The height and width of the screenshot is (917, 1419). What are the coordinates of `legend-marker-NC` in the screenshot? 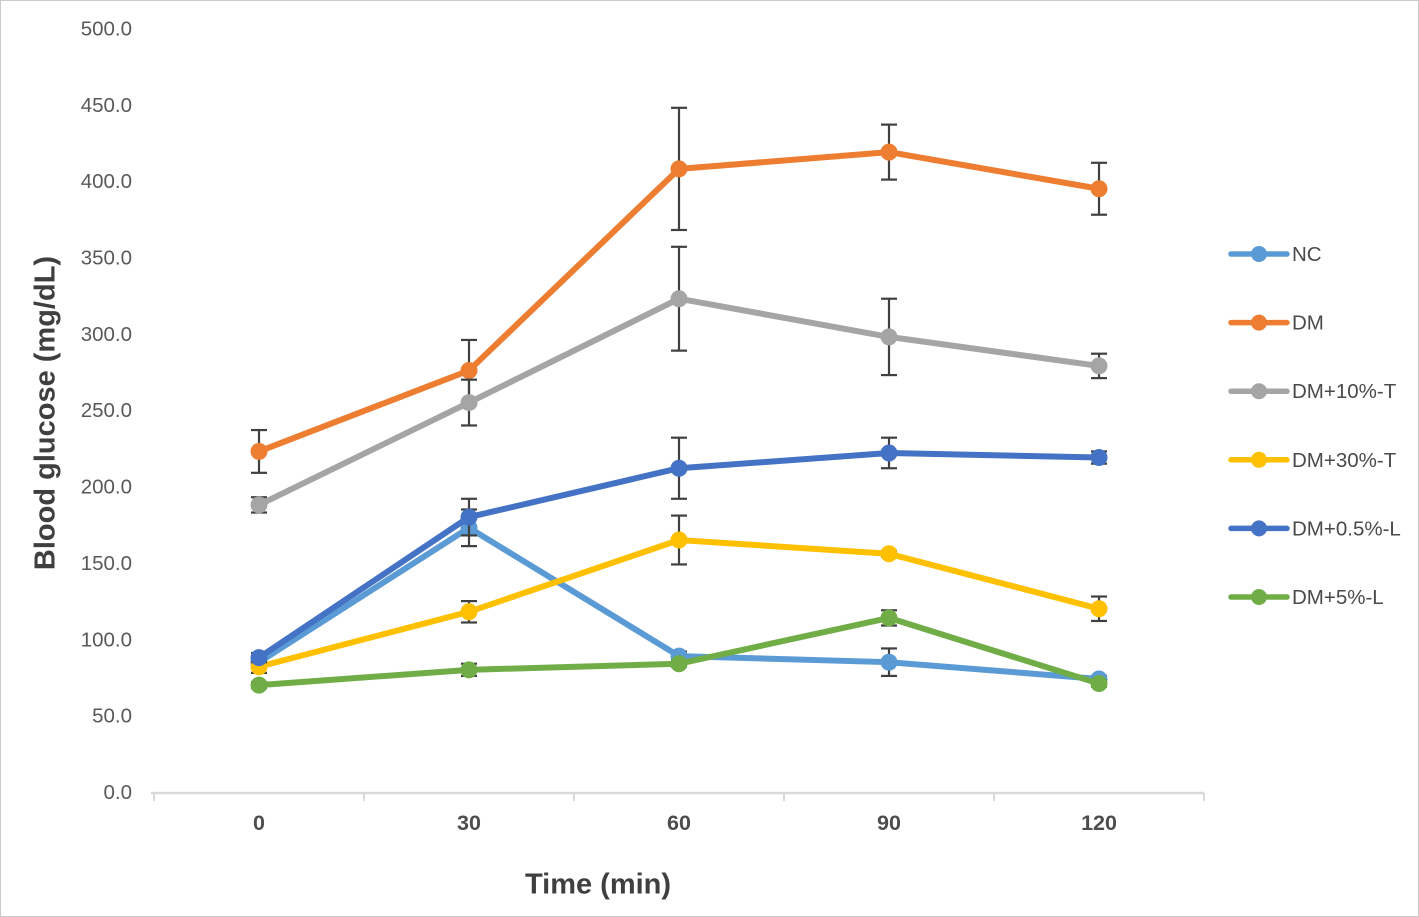 It's located at (1259, 254).